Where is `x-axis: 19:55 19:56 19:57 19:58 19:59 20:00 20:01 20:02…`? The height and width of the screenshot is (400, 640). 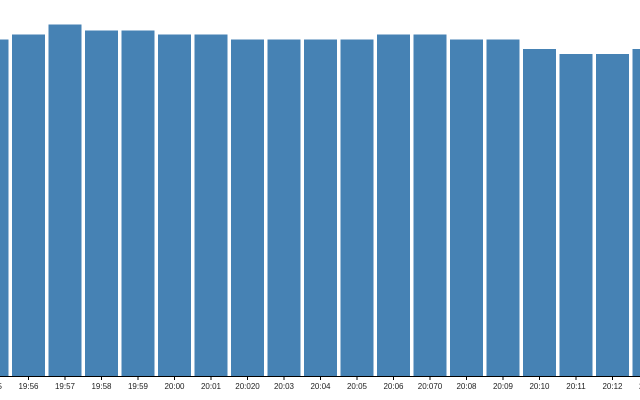
x-axis: 19:55 19:56 19:57 19:58 19:59 20:00 20:01 20:02… is located at coordinates (320, 383).